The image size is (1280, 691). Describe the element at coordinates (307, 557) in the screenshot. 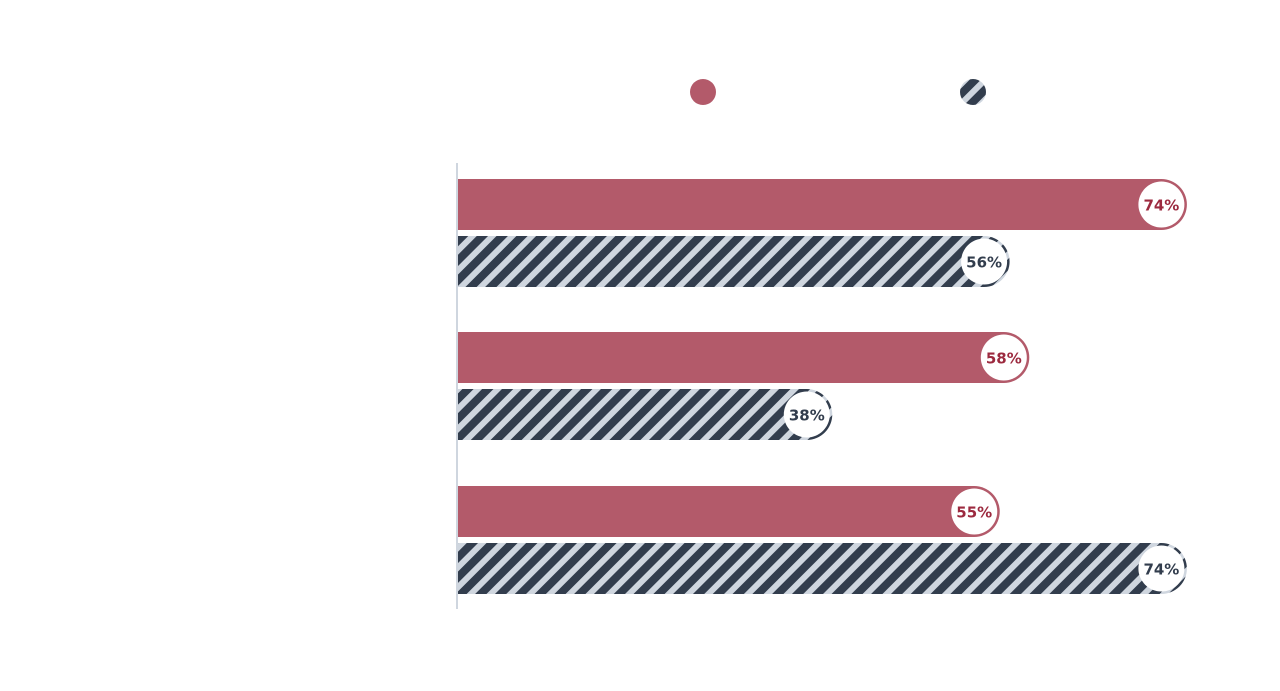

I see `category-label: & DOSING` at that location.